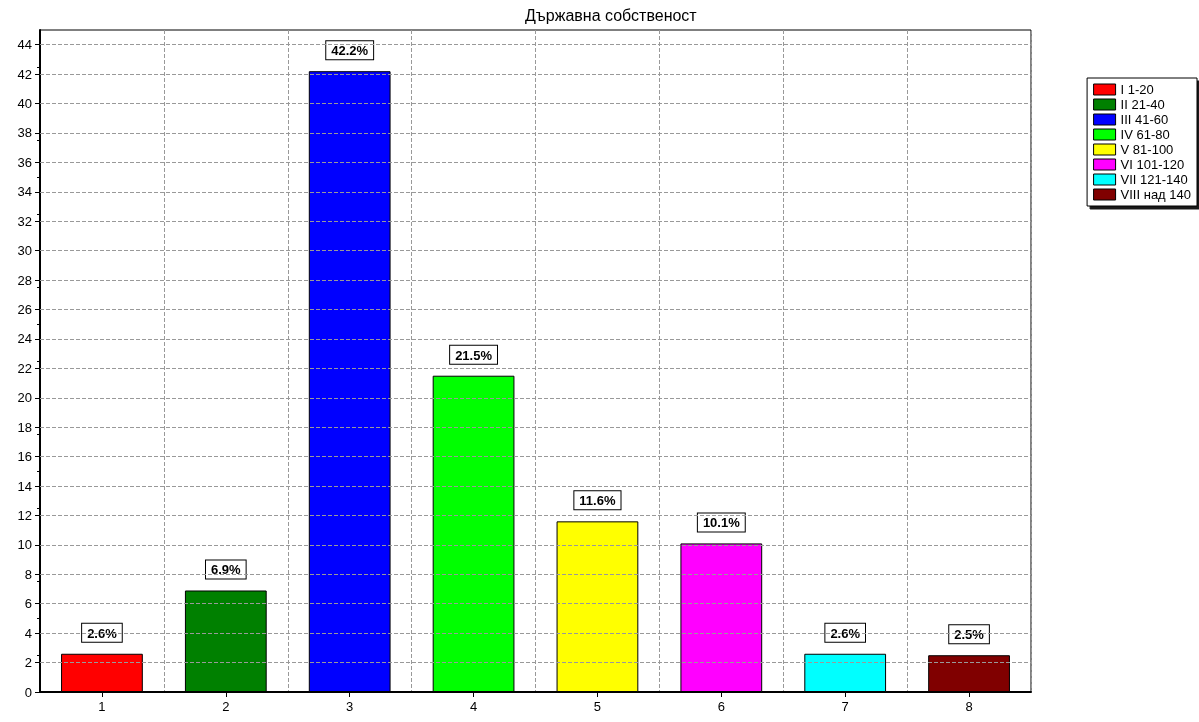  What do you see at coordinates (24, 280) in the screenshot?
I see `y-tick-label: 28` at bounding box center [24, 280].